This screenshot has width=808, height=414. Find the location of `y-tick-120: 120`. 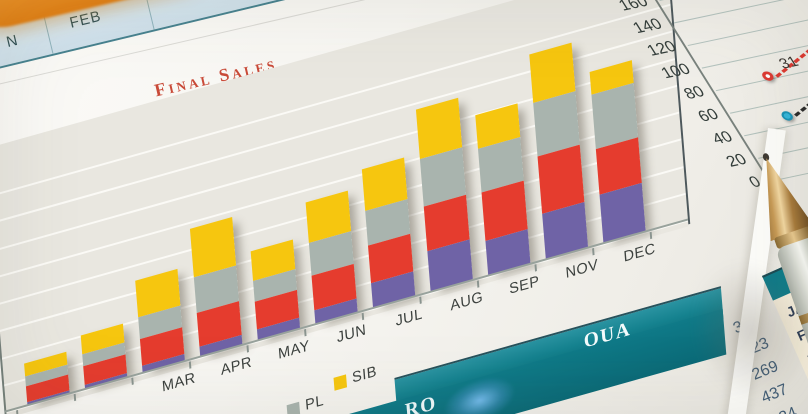

y-tick-120: 120 is located at coordinates (662, 49).